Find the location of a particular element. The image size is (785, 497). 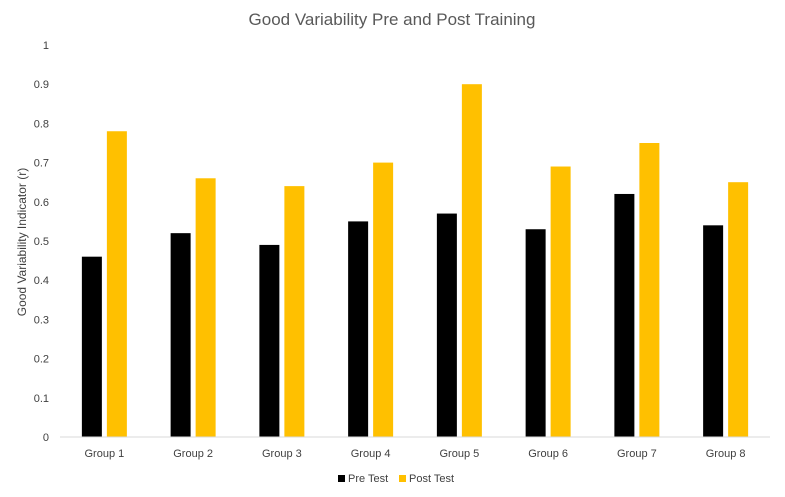

legend-swatch-post-test is located at coordinates (402, 478).